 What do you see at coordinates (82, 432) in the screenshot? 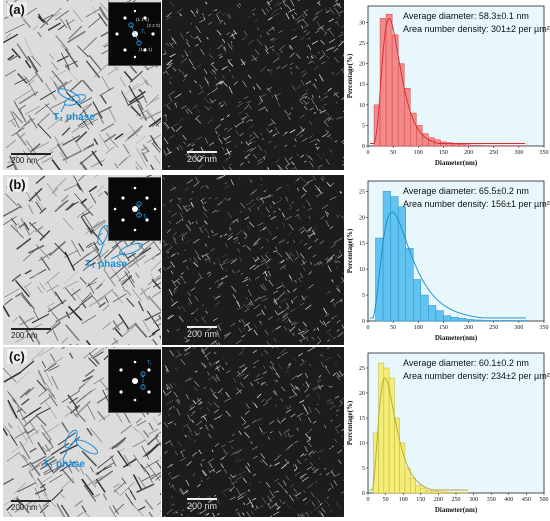
I see `bright-field-image-c: (c) T₁ T₁ phase 20` at bounding box center [82, 432].